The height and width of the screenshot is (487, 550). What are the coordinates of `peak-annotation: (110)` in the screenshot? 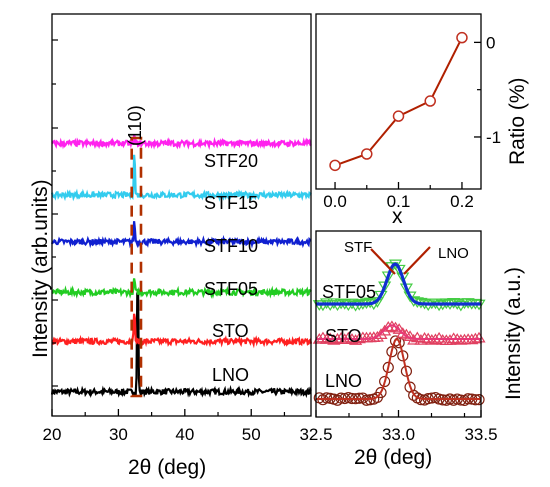 It's located at (135, 125).